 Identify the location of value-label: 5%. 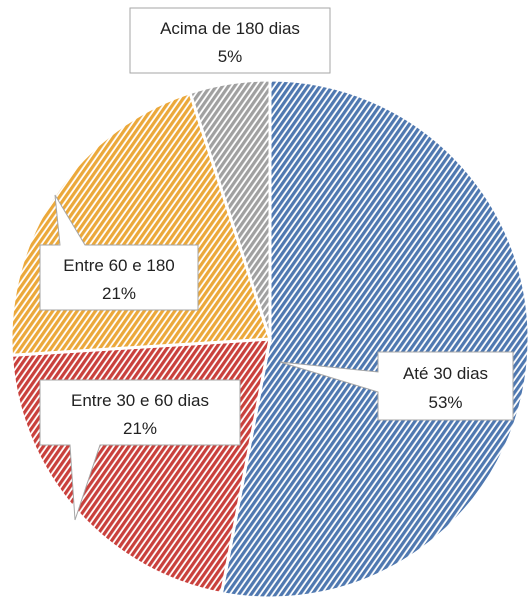
(230, 56).